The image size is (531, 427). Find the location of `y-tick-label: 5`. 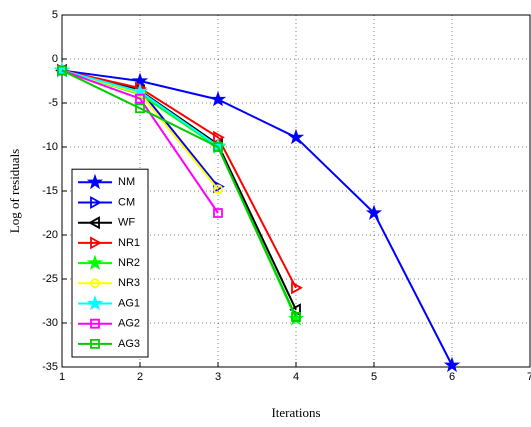

y-tick-label: 5 is located at coordinates (55, 15).